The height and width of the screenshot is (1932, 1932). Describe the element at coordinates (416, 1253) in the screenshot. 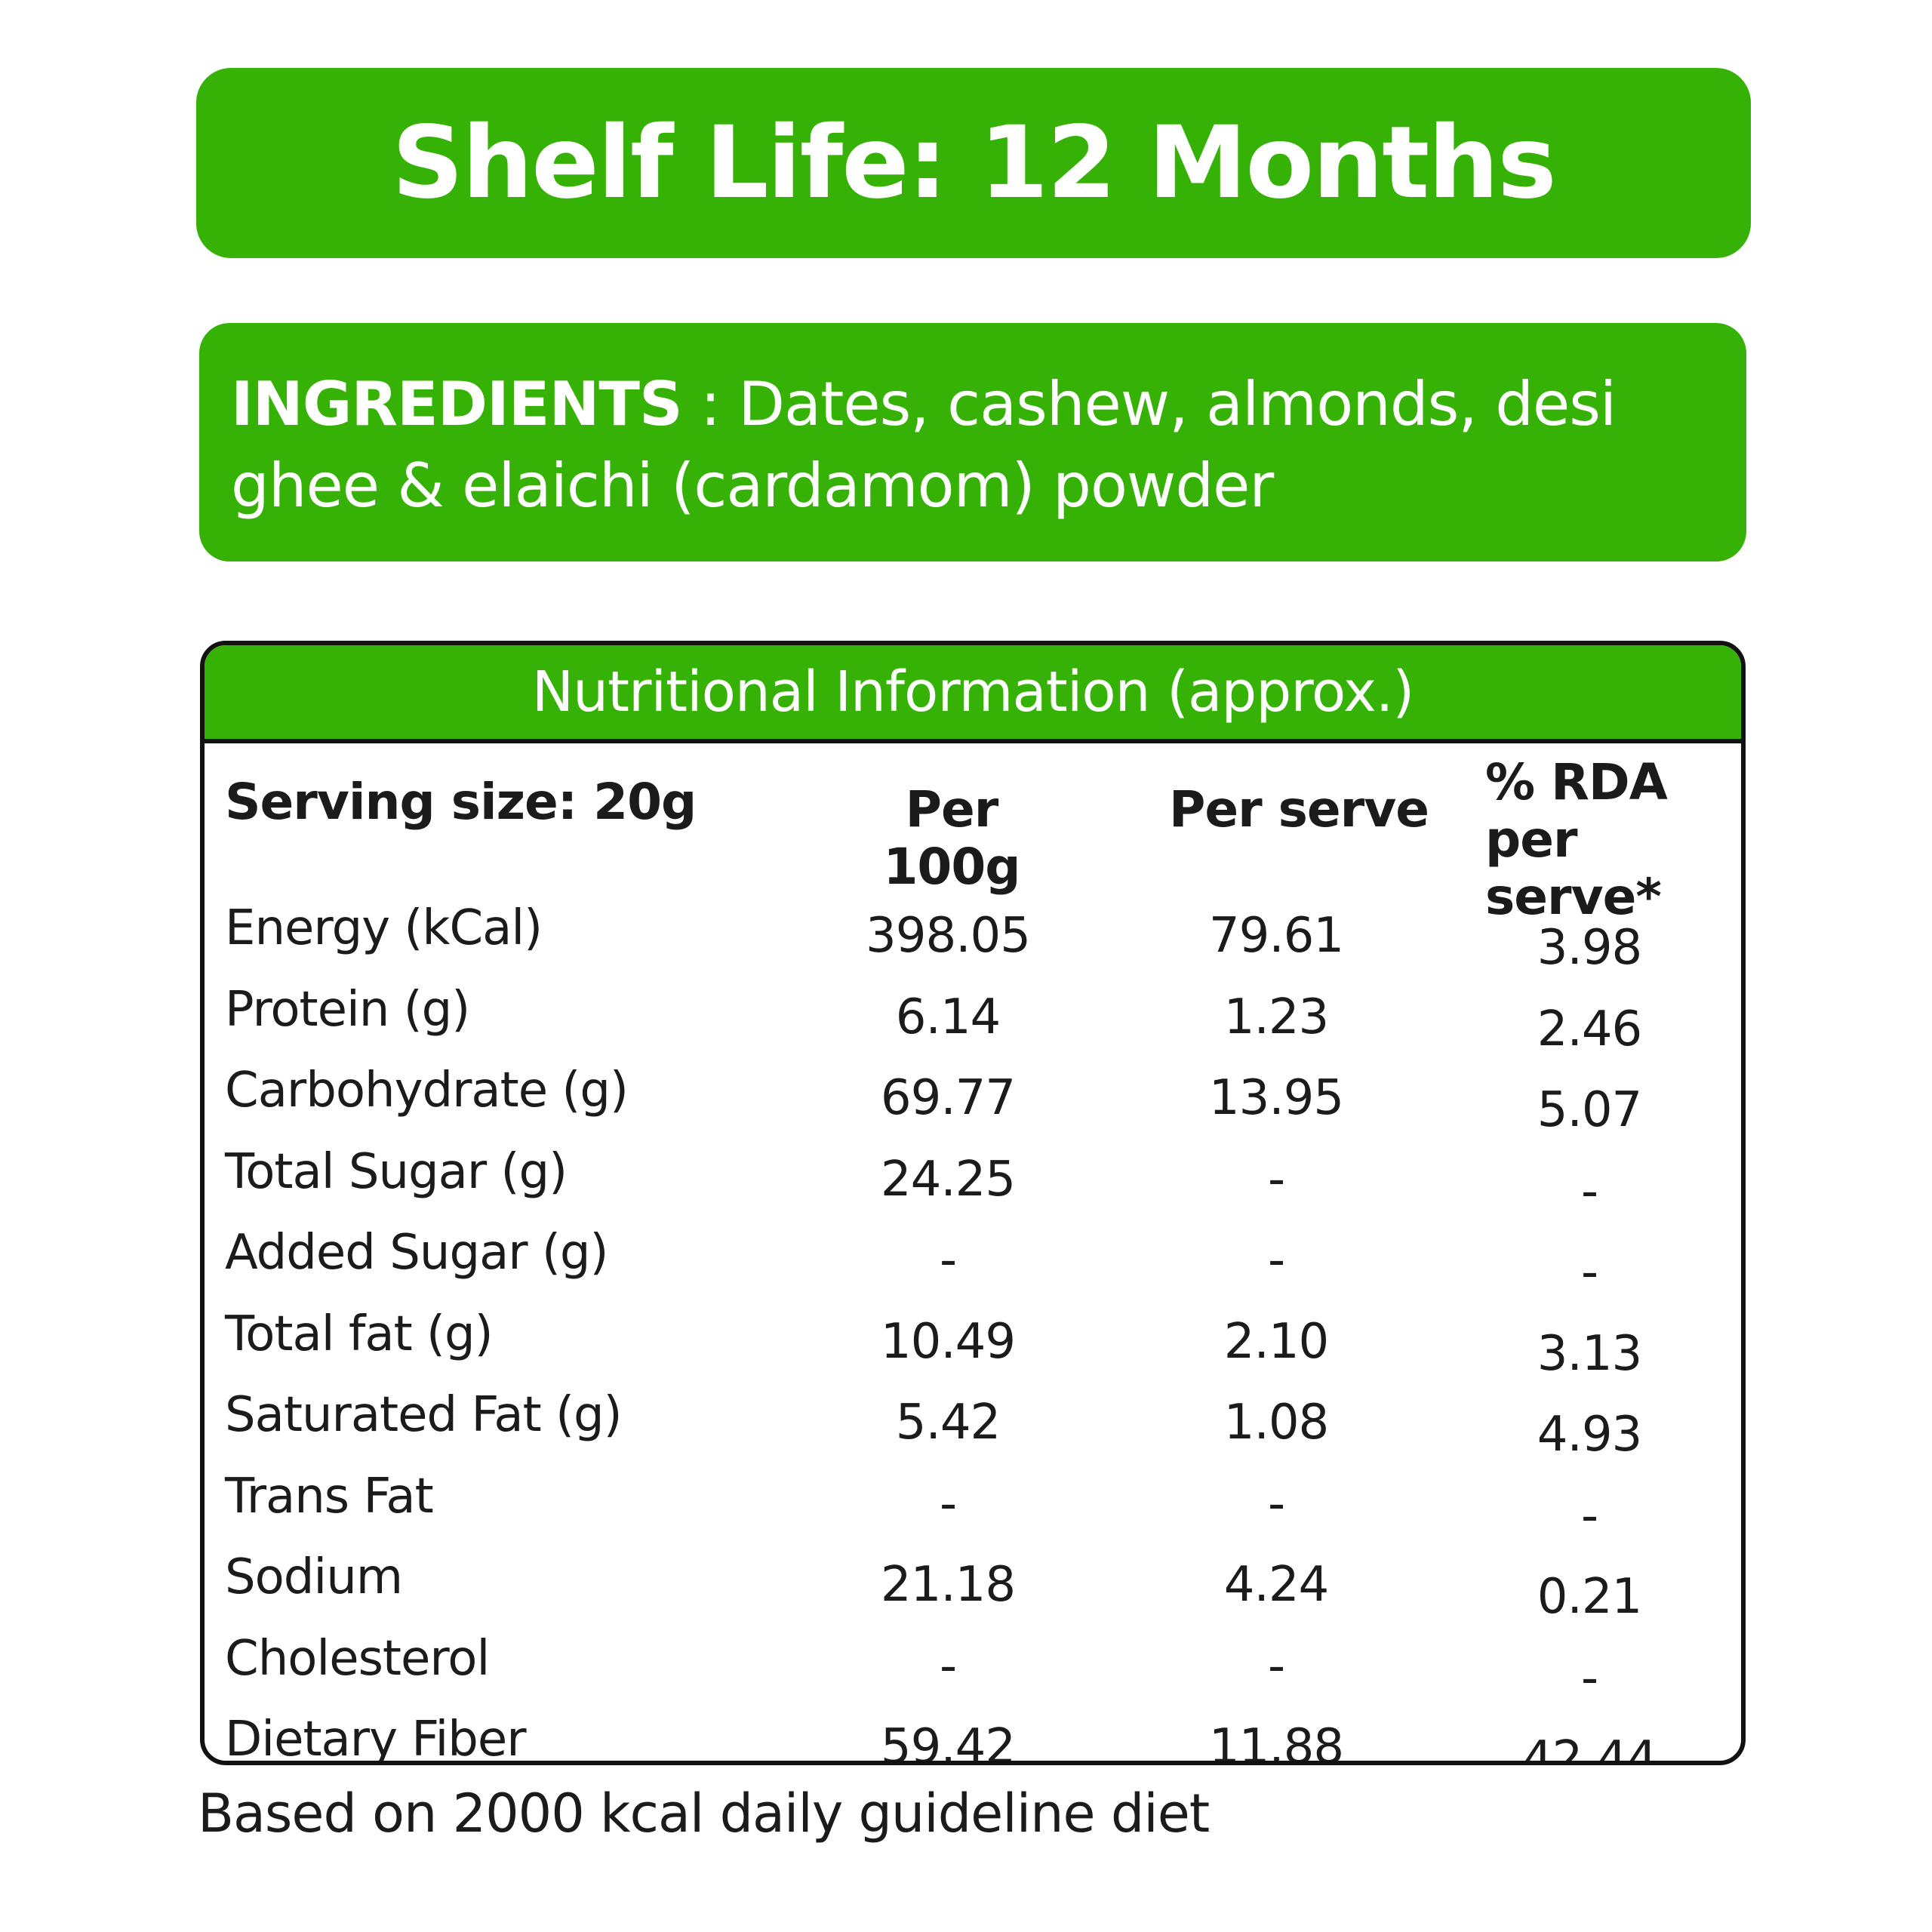

I see `nutrient-name: Added Sugar (g)` at that location.